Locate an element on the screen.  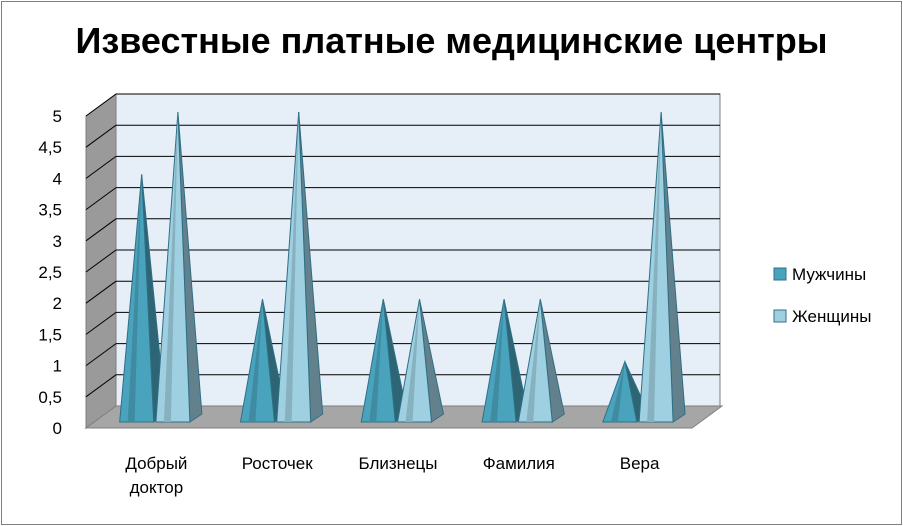
pyramid-Женщины-2 is located at coordinates (420, 361).